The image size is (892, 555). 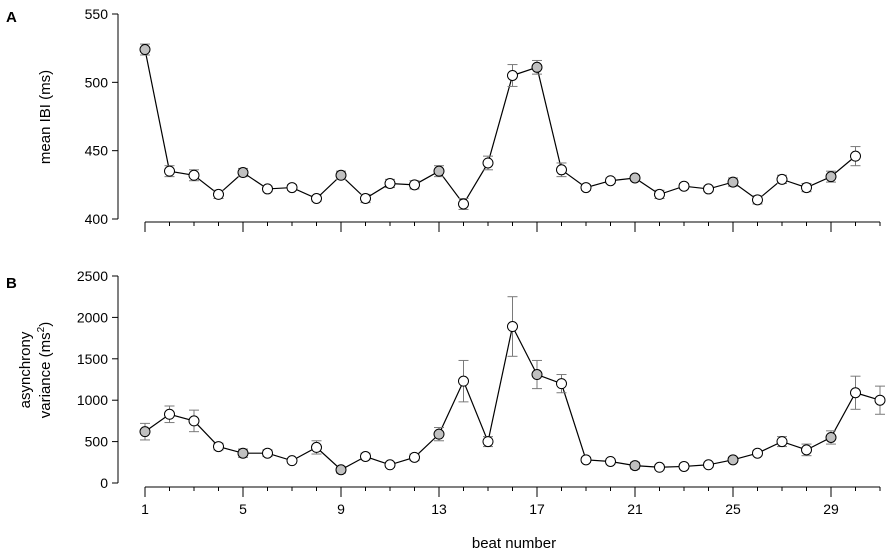 I want to click on panel-b-ylabel-end: ), so click(x=45, y=324).